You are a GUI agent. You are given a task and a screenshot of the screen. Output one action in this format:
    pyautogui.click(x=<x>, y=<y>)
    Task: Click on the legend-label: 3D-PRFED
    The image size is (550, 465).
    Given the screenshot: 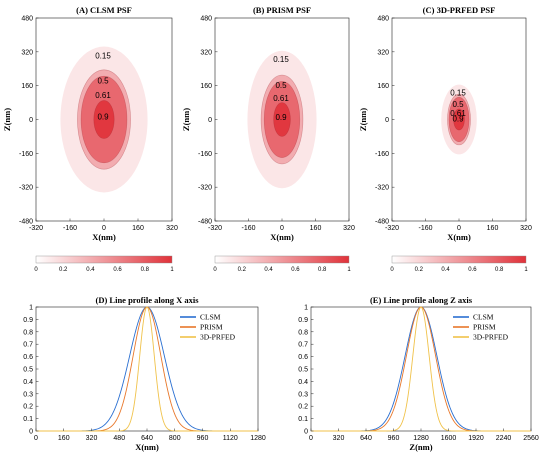 What is the action you would take?
    pyautogui.click(x=491, y=337)
    